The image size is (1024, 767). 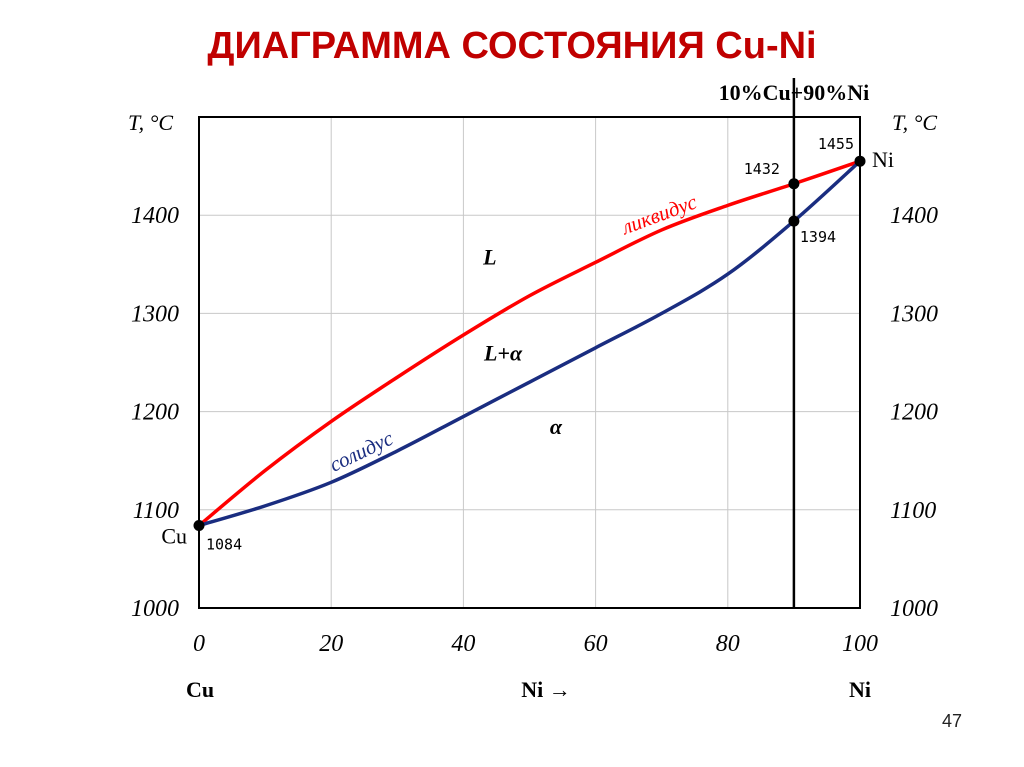 What do you see at coordinates (503, 353) in the screenshot?
I see `phase-label-1: L+α` at bounding box center [503, 353].